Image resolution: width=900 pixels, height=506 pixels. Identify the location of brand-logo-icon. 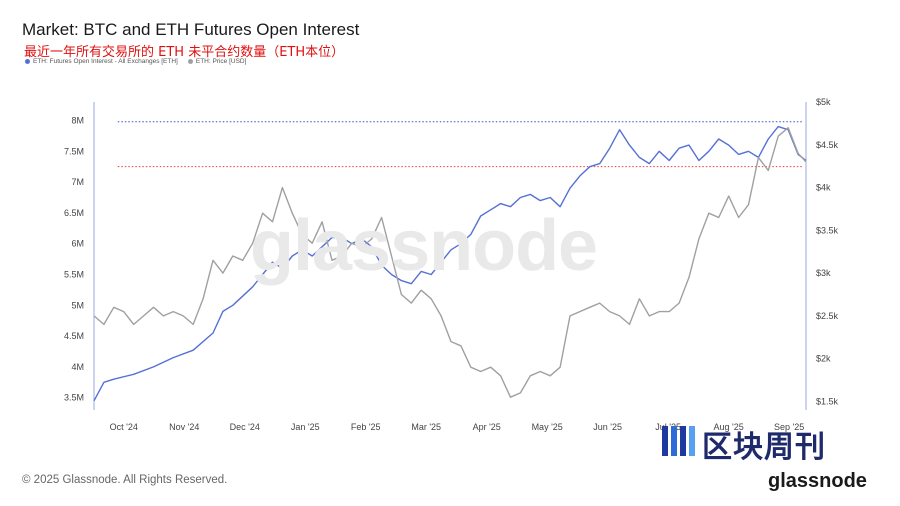
(678, 441).